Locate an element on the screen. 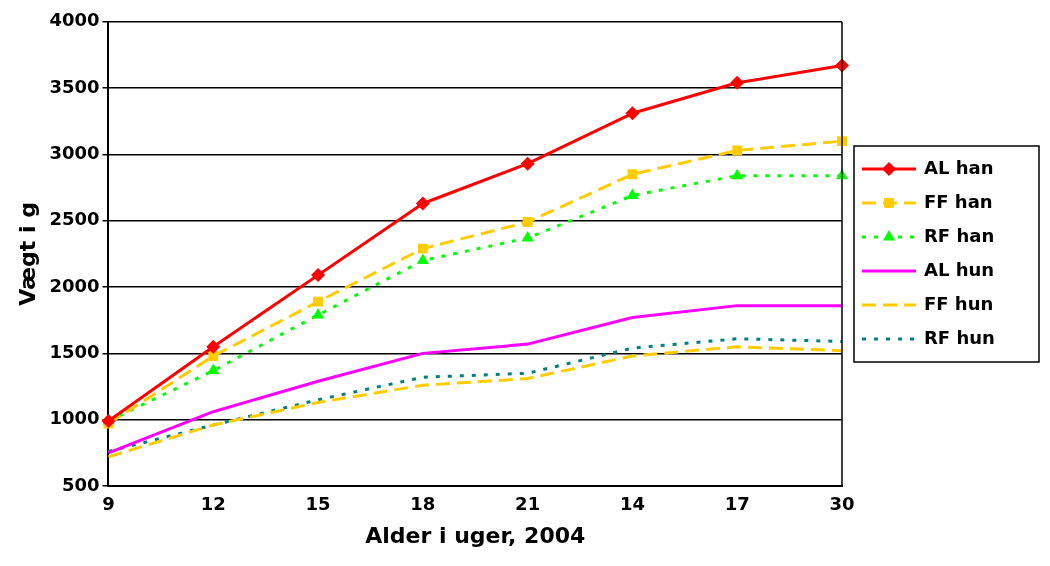 Image resolution: width=1050 pixels, height=566 pixels. y-tick-label: 1000 is located at coordinates (74, 418).